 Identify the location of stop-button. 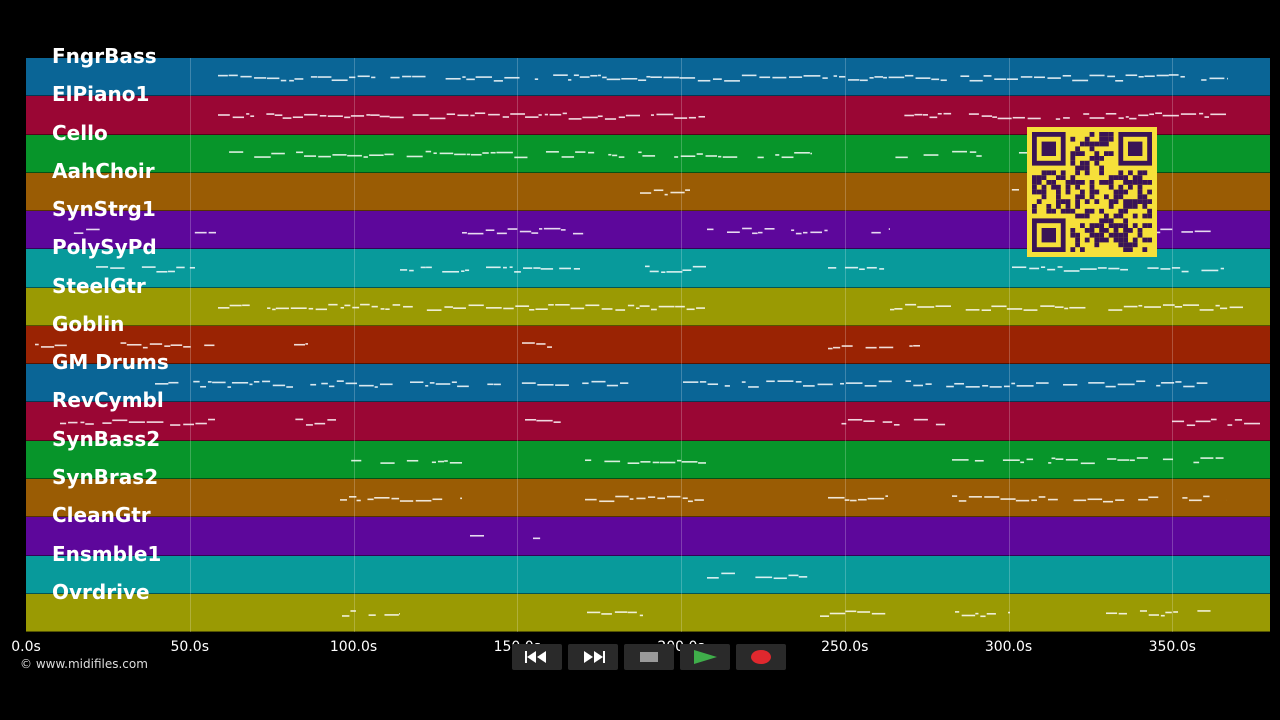
(649, 657).